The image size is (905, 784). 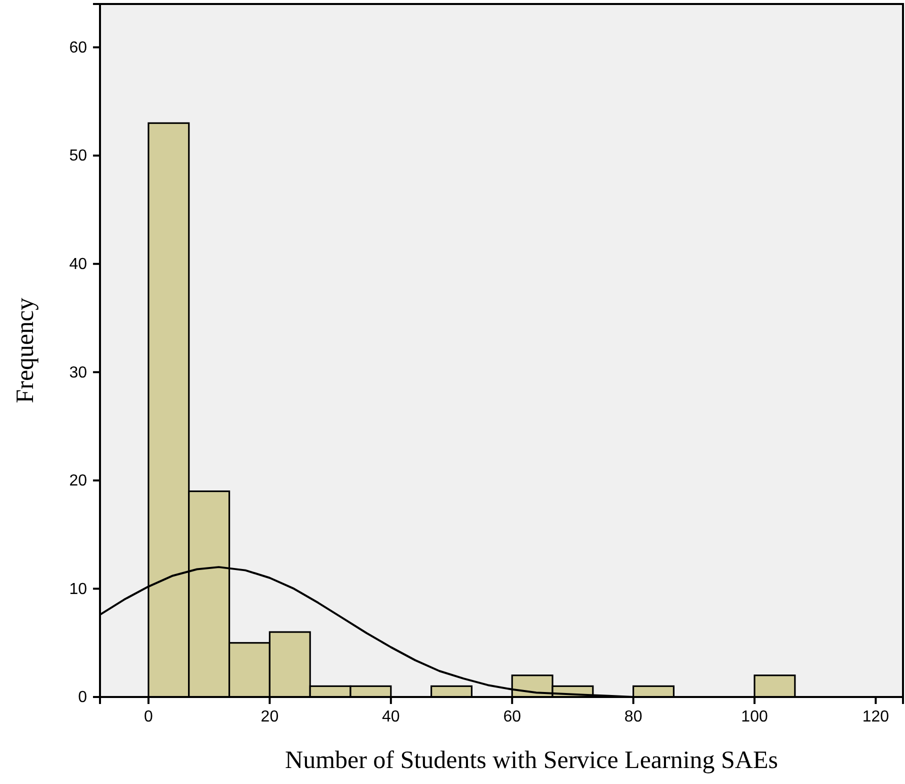 What do you see at coordinates (391, 717) in the screenshot?
I see `x-tick-label: 40` at bounding box center [391, 717].